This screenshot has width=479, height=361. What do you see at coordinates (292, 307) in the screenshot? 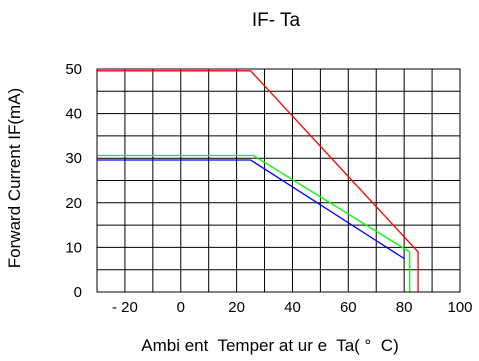
I see `x-tick-label: 40` at bounding box center [292, 307].